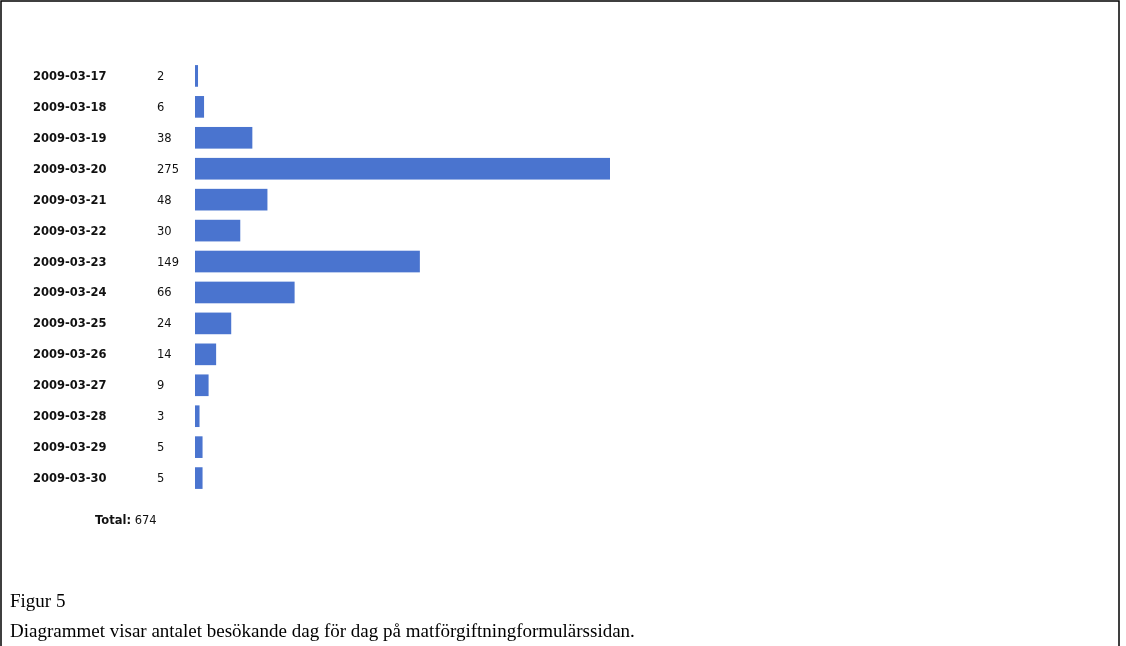 This screenshot has width=1126, height=646. I want to click on data-label: 3, so click(161, 416).